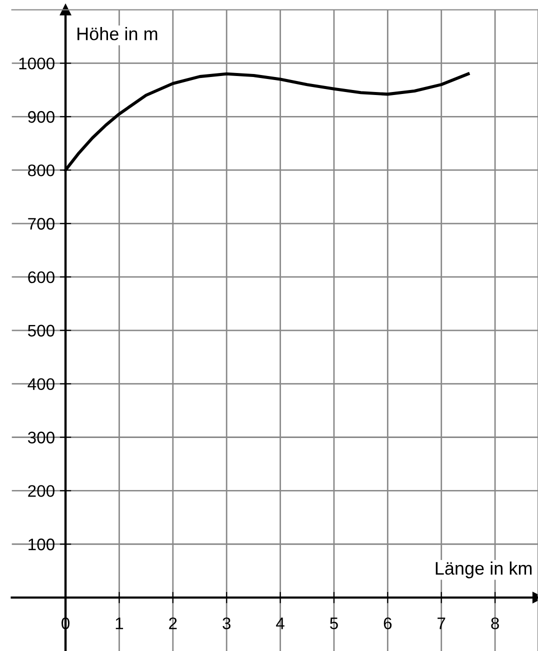 Image resolution: width=538 pixels, height=651 pixels. Describe the element at coordinates (334, 624) in the screenshot. I see `x-tick-label: 5` at that location.